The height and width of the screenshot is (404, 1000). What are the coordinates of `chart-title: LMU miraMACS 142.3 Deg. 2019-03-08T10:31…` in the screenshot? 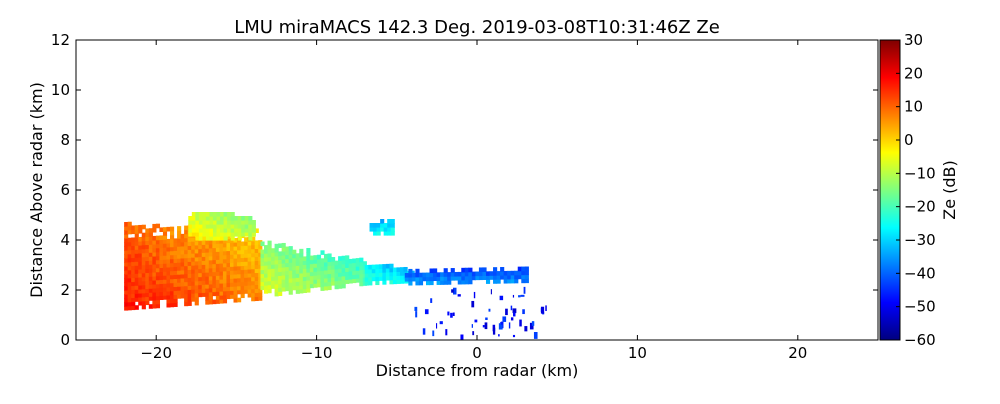 It's located at (477, 27).